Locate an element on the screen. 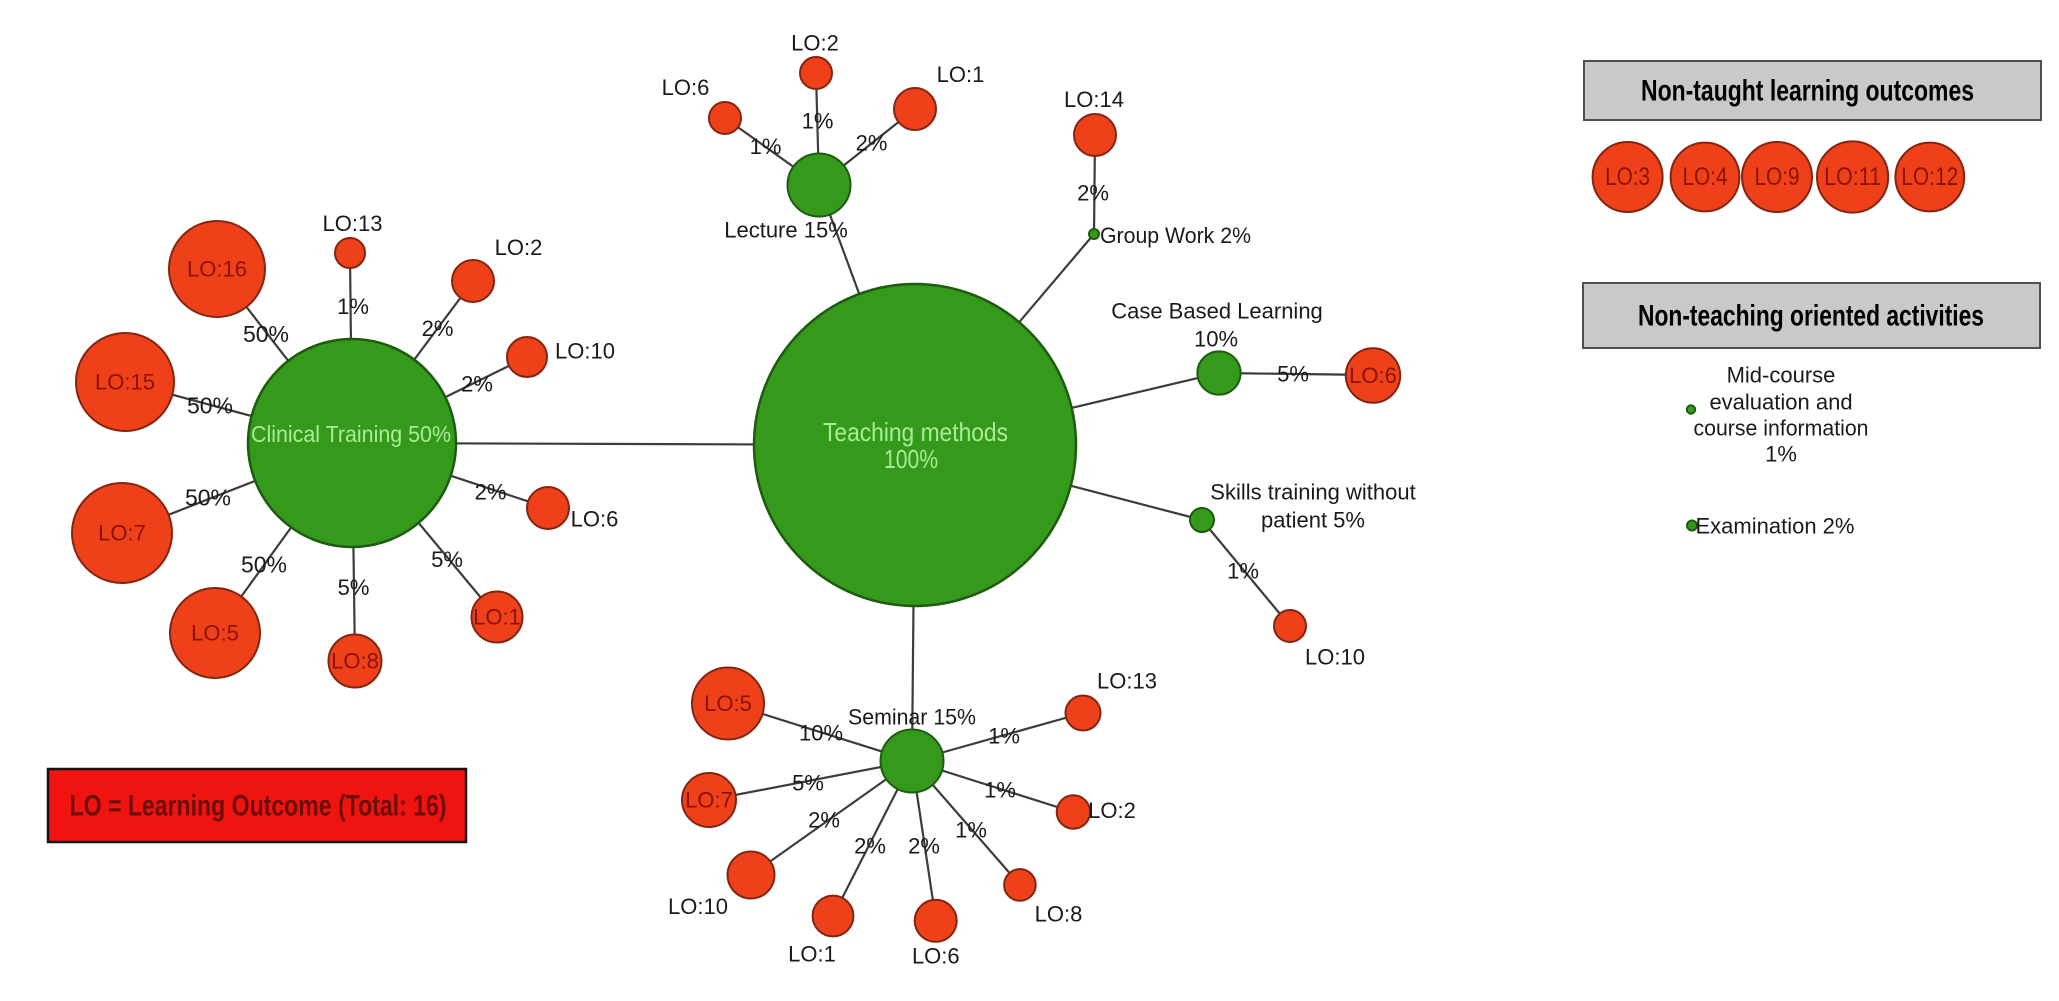 The height and width of the screenshot is (1001, 2059). svg-text: Lecture 15% is located at coordinates (786, 230).